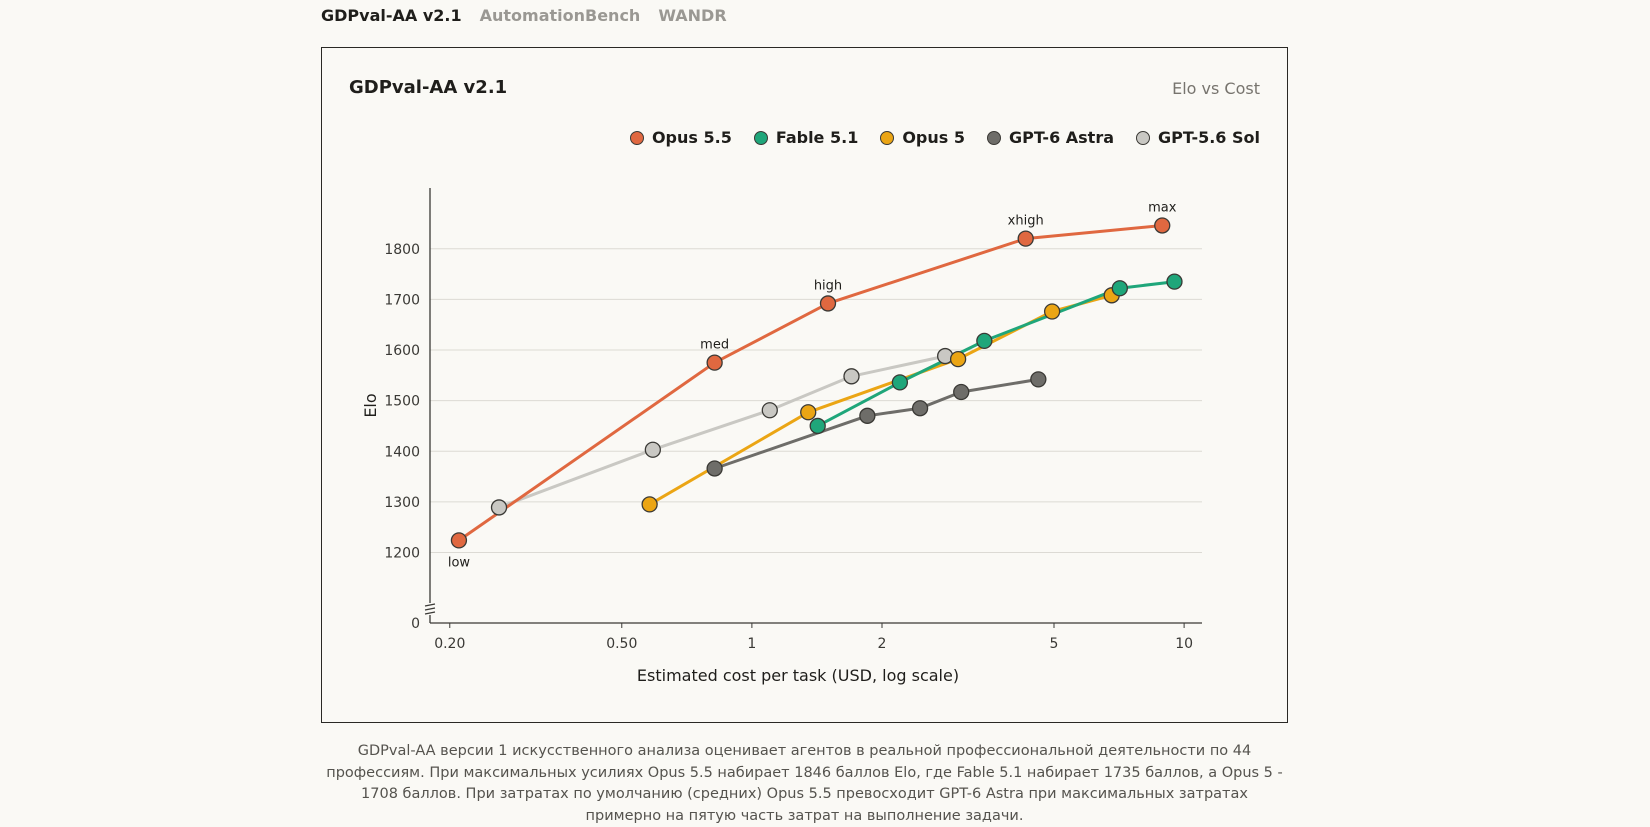 The height and width of the screenshot is (827, 1650). What do you see at coordinates (560, 15) in the screenshot?
I see `tab-automationbench: AutomationBench` at bounding box center [560, 15].